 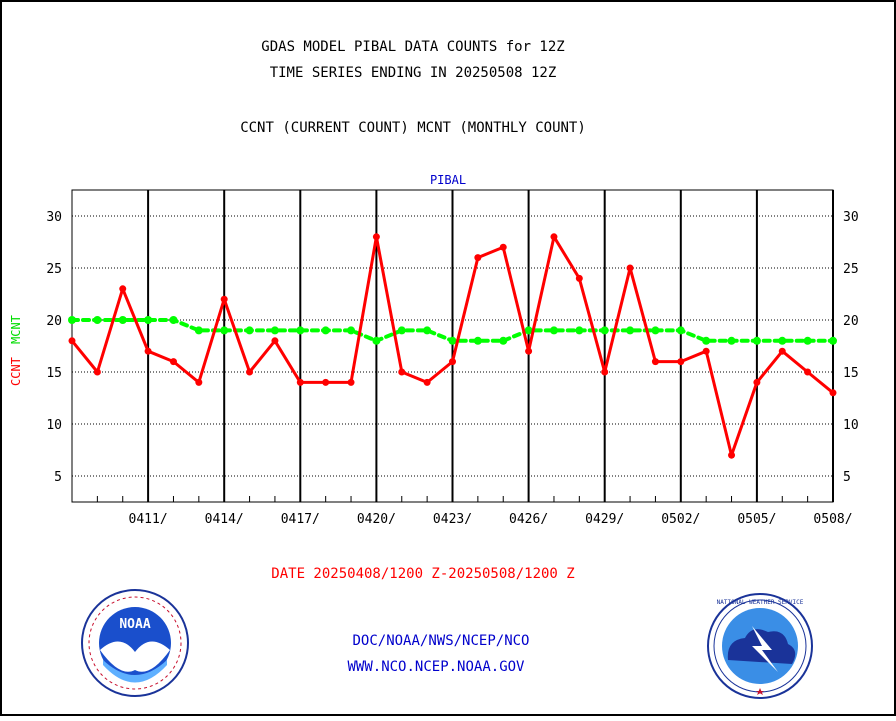 I want to click on x-tick-label: 0414/, so click(x=224, y=519).